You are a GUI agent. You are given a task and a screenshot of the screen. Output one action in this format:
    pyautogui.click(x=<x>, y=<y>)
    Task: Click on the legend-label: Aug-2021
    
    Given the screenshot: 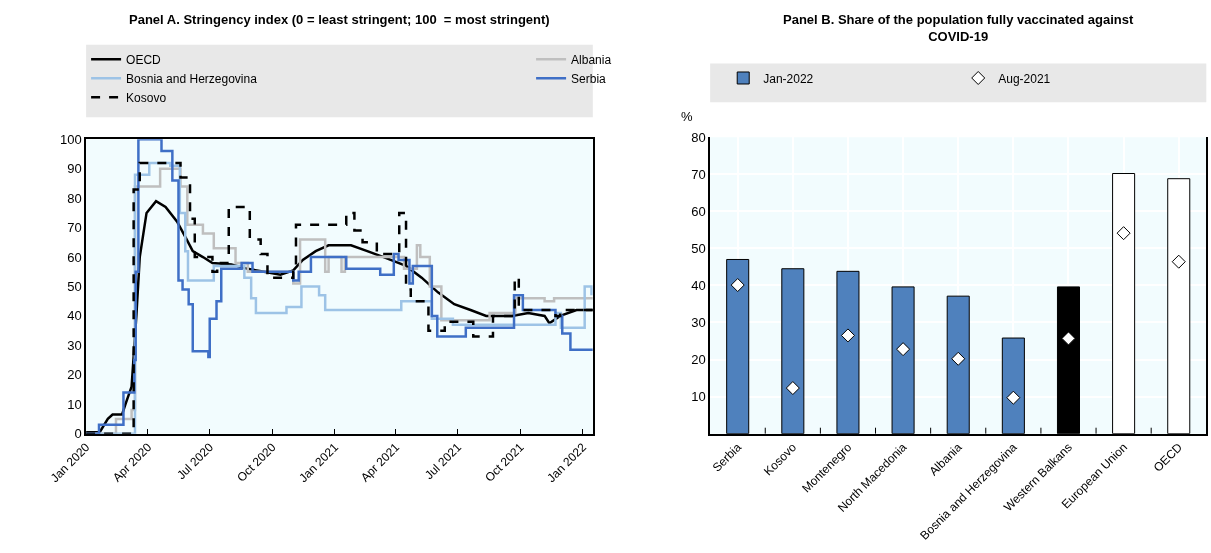 What is the action you would take?
    pyautogui.click(x=1024, y=78)
    